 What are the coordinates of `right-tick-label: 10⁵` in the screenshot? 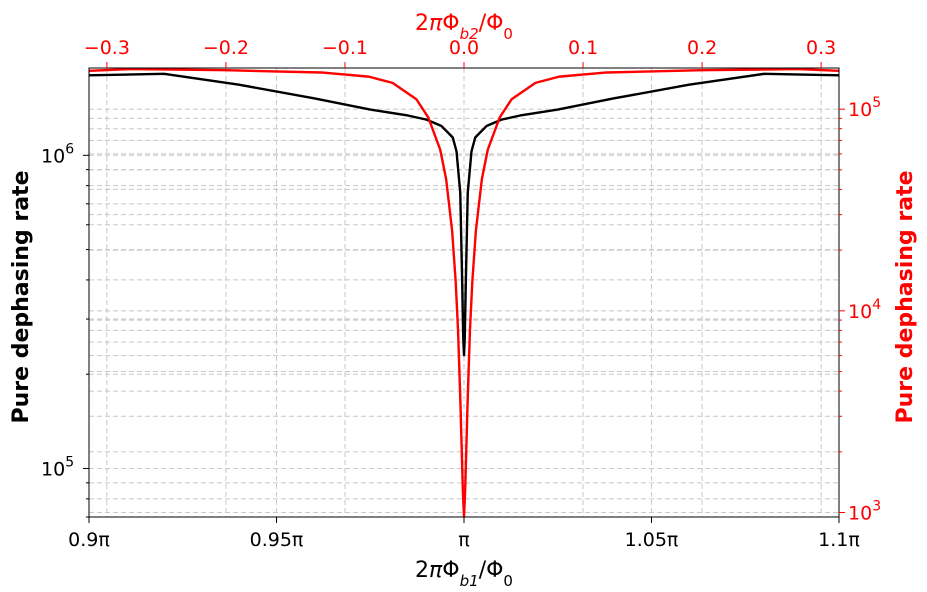 It's located at (864, 108).